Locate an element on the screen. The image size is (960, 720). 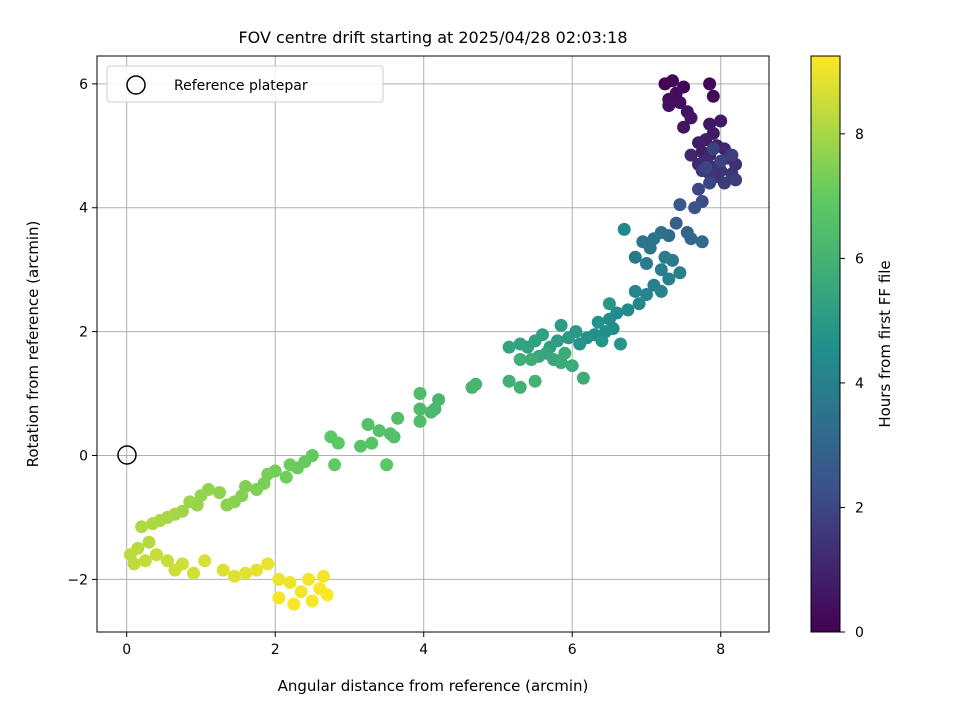
colorbar-tick-label: 4 is located at coordinates (859, 384).